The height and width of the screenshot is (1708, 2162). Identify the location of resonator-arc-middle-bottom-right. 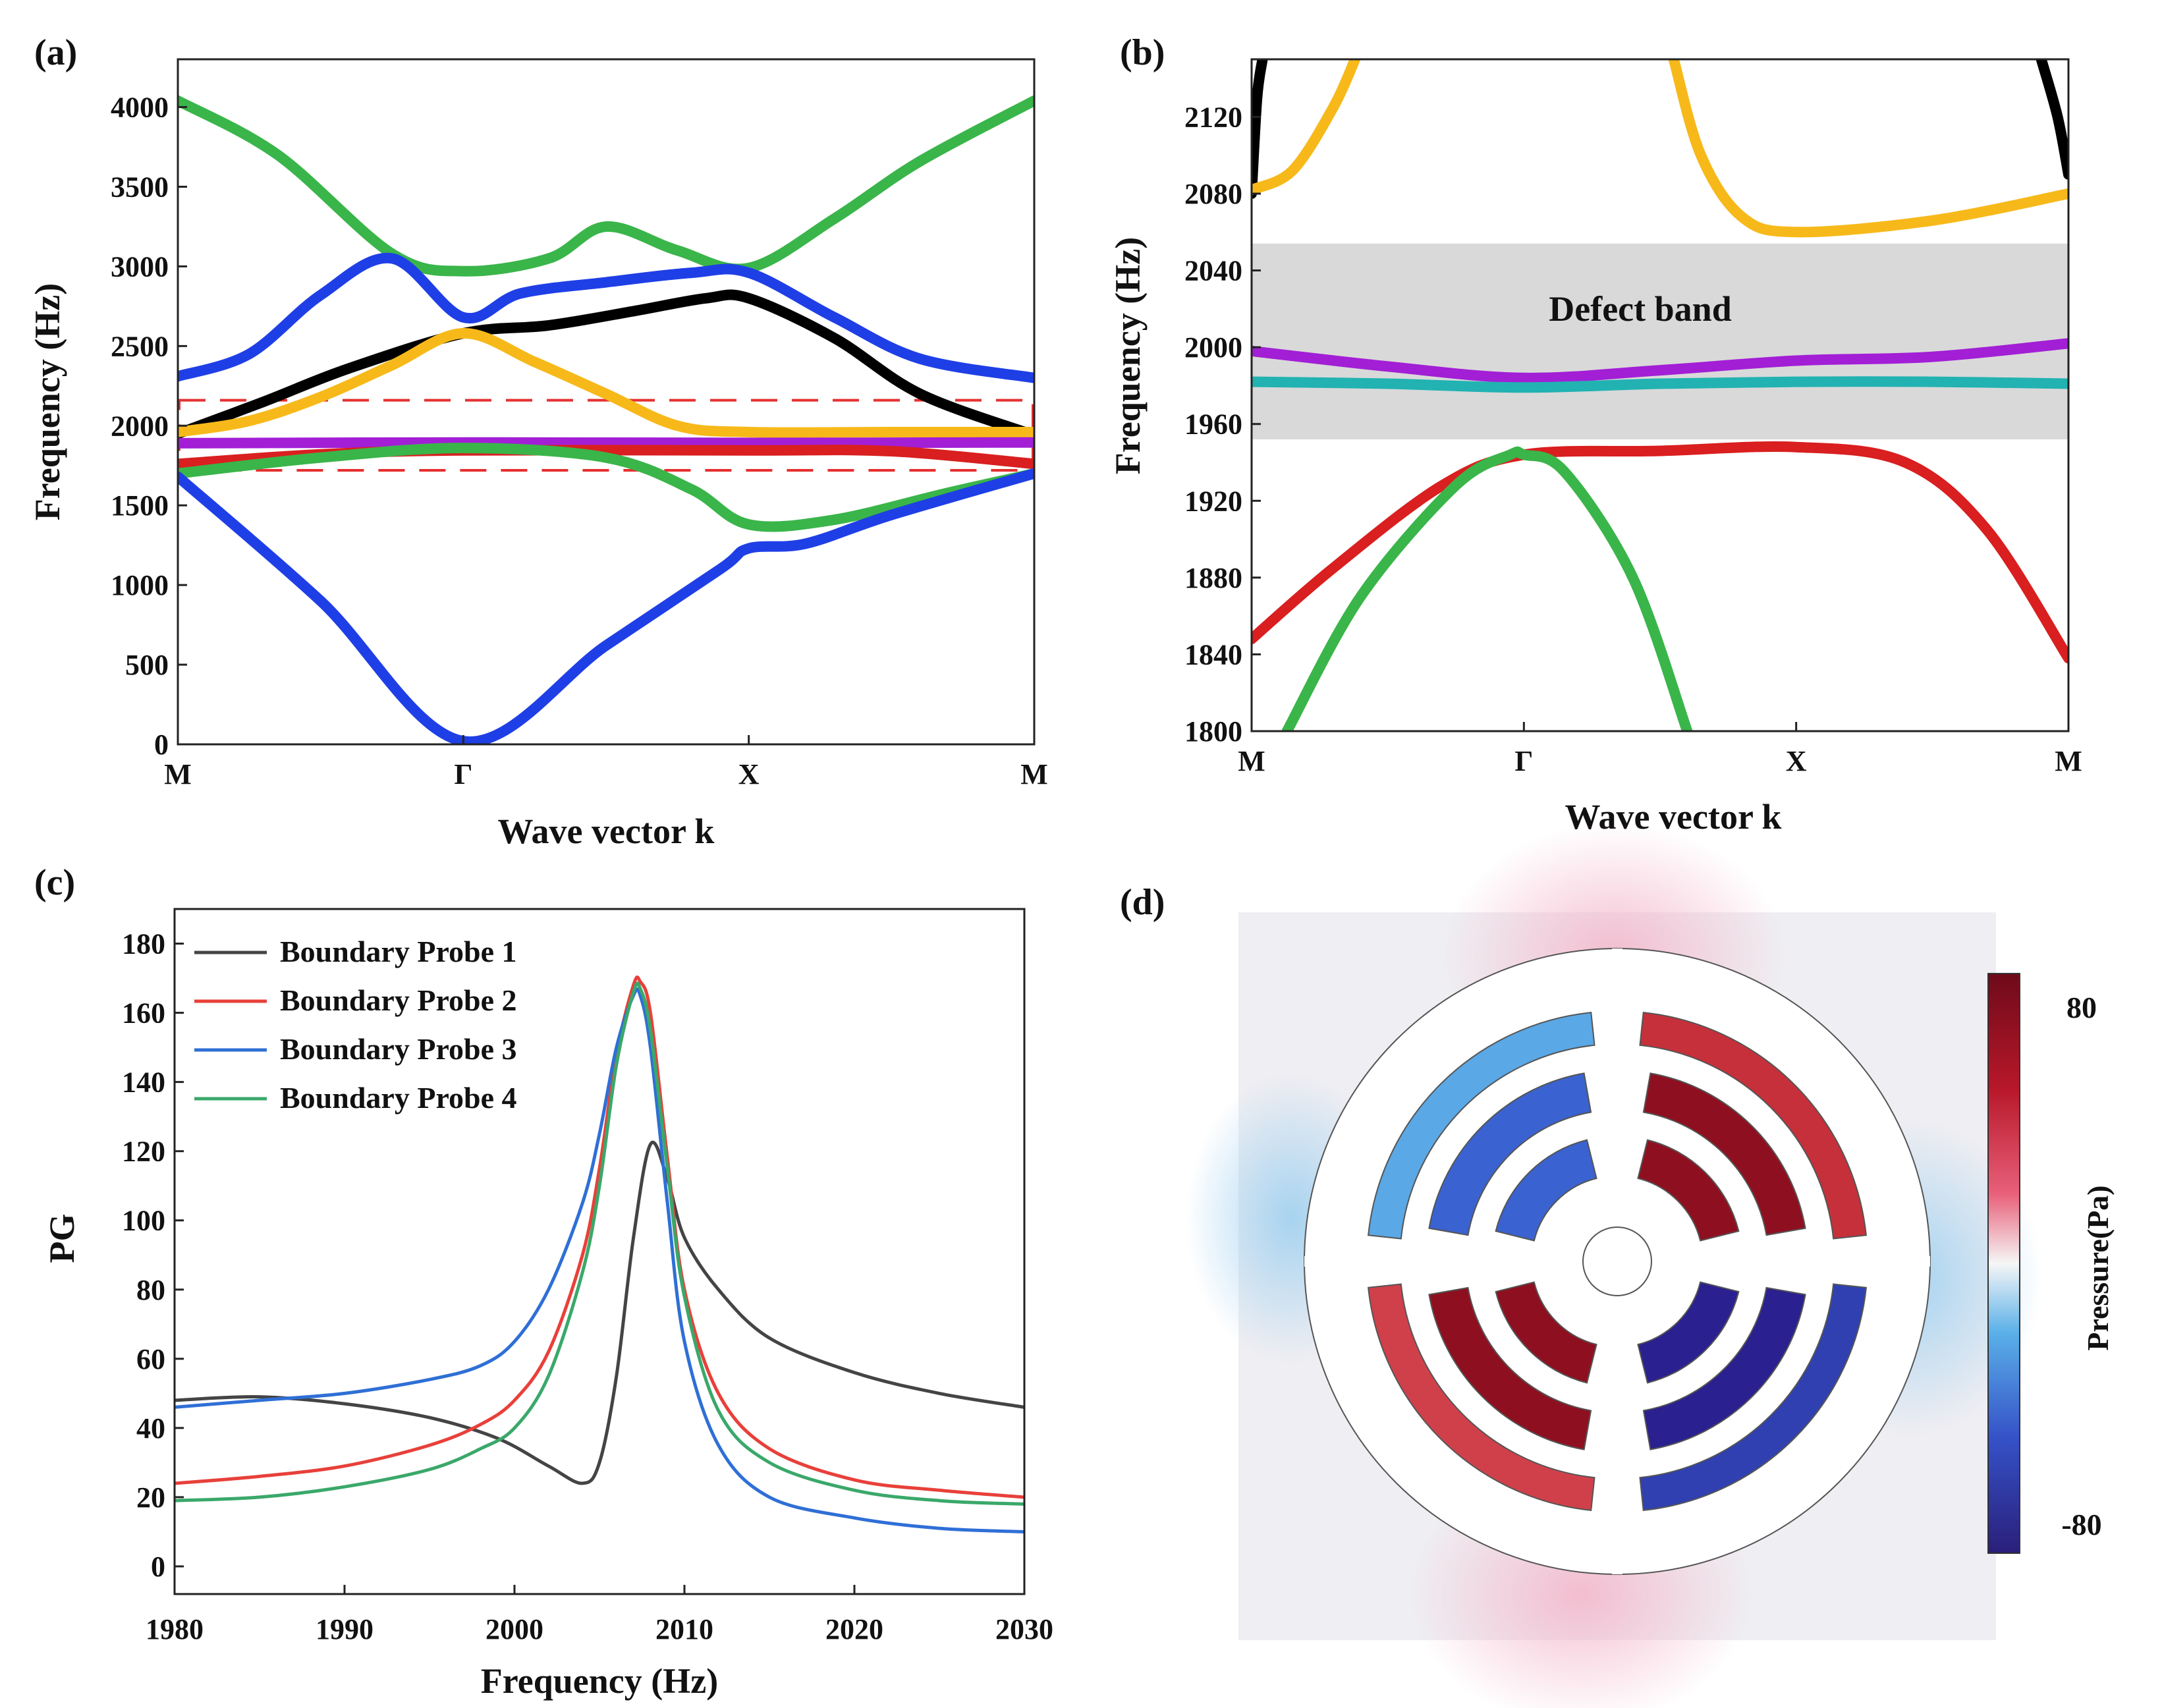
(1724, 1368).